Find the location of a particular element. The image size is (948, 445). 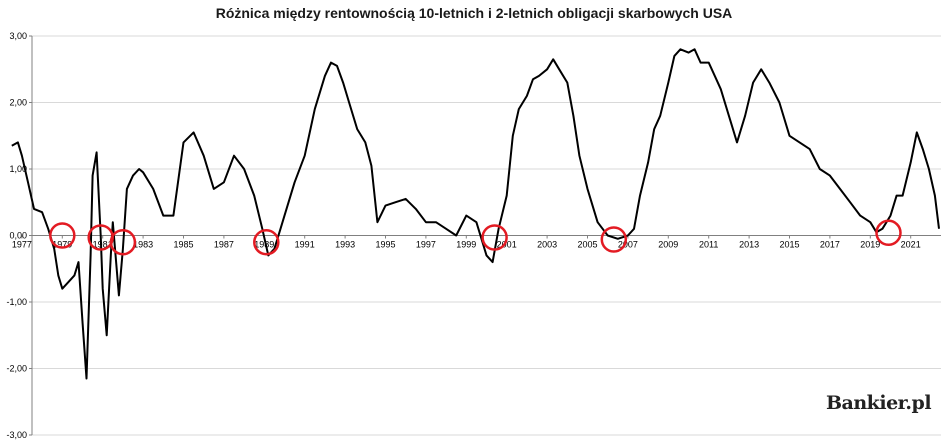

x-tick-label: 2019 is located at coordinates (870, 245).